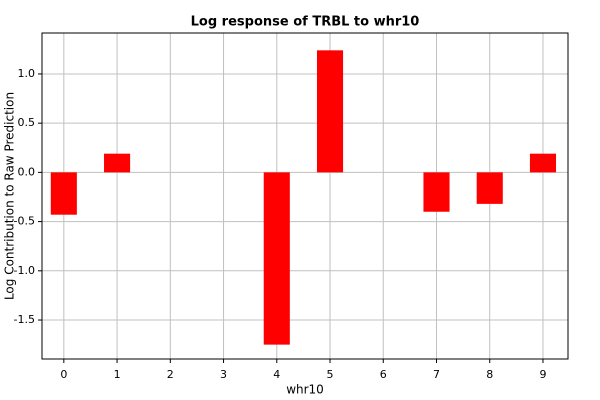  What do you see at coordinates (24, 319) in the screenshot?
I see `y-tick-label: -1.5` at bounding box center [24, 319].